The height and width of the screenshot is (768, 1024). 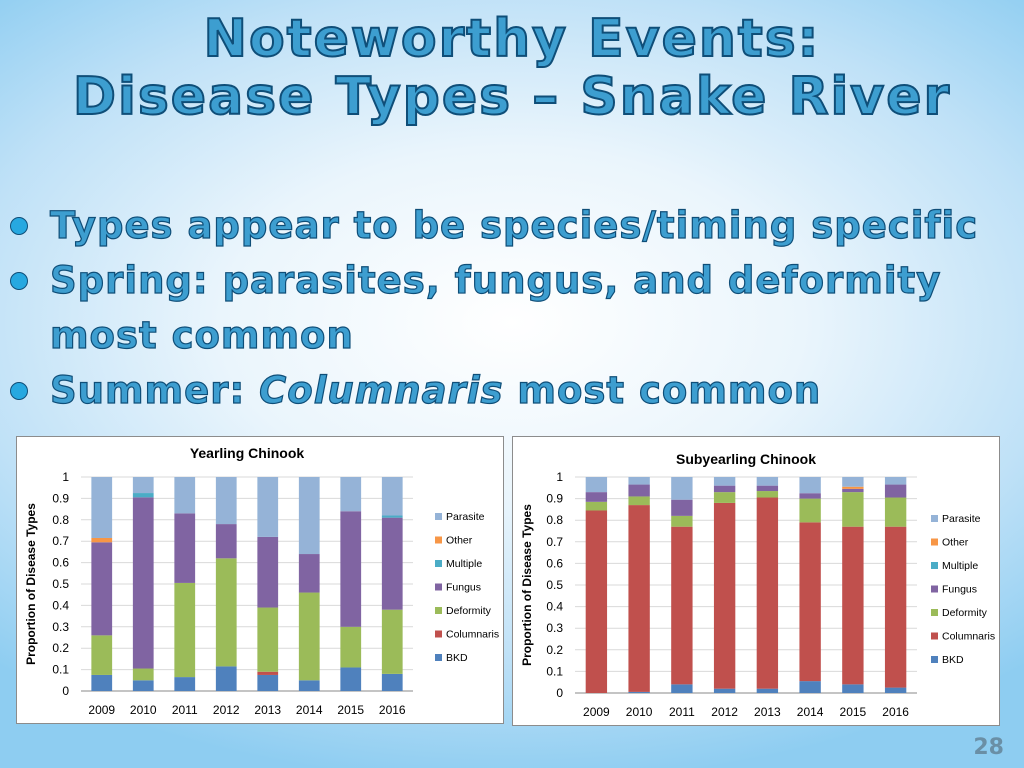 What do you see at coordinates (895, 690) in the screenshot?
I see `bar-segment-bkd-2016` at bounding box center [895, 690].